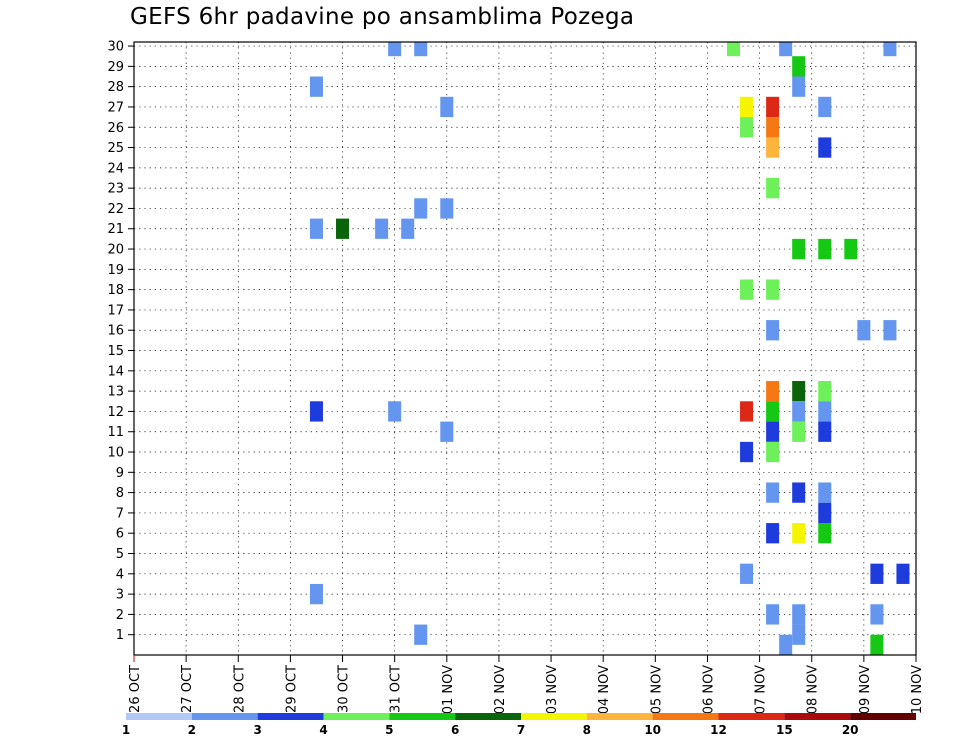 Image resolution: width=960 pixels, height=742 pixels. Describe the element at coordinates (850, 730) in the screenshot. I see `legend-label: 20` at that location.